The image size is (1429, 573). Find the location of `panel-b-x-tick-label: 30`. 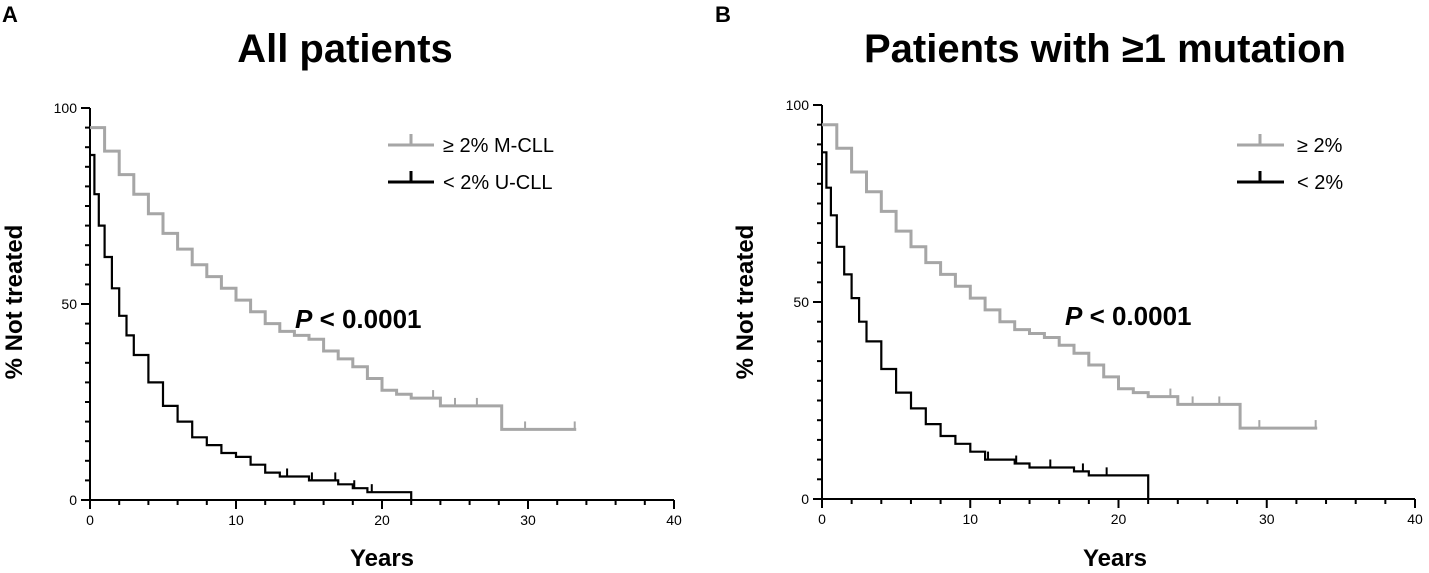

panel-b-x-tick-label: 30 is located at coordinates (1267, 519).